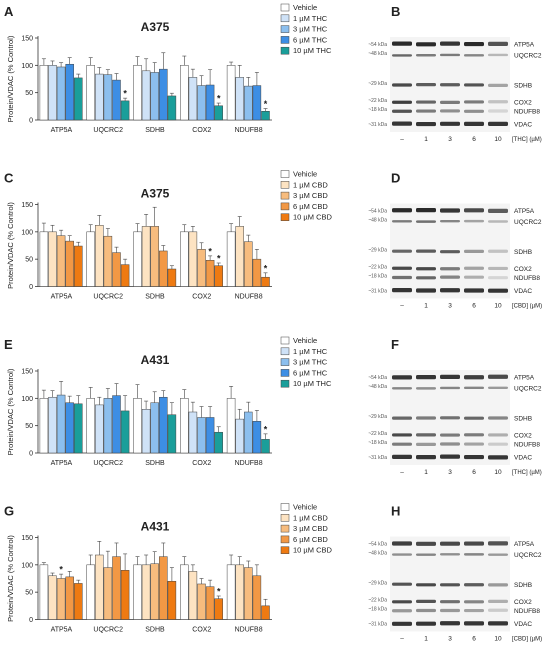 This screenshot has height=670, width=550. What do you see at coordinates (402, 472) in the screenshot?
I see `lane-label: –` at bounding box center [402, 472].